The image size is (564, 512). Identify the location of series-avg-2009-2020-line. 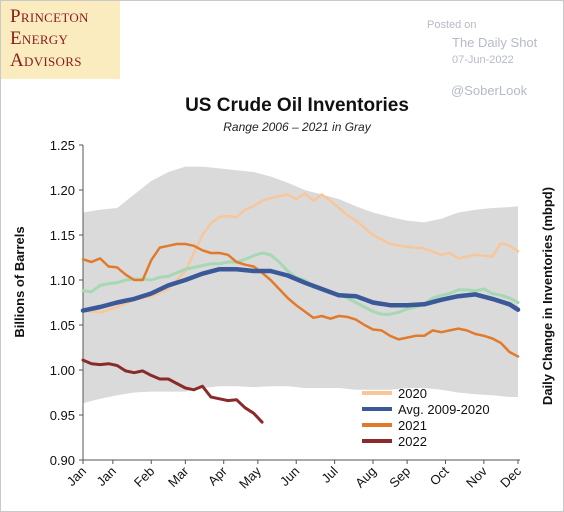
(300, 289).